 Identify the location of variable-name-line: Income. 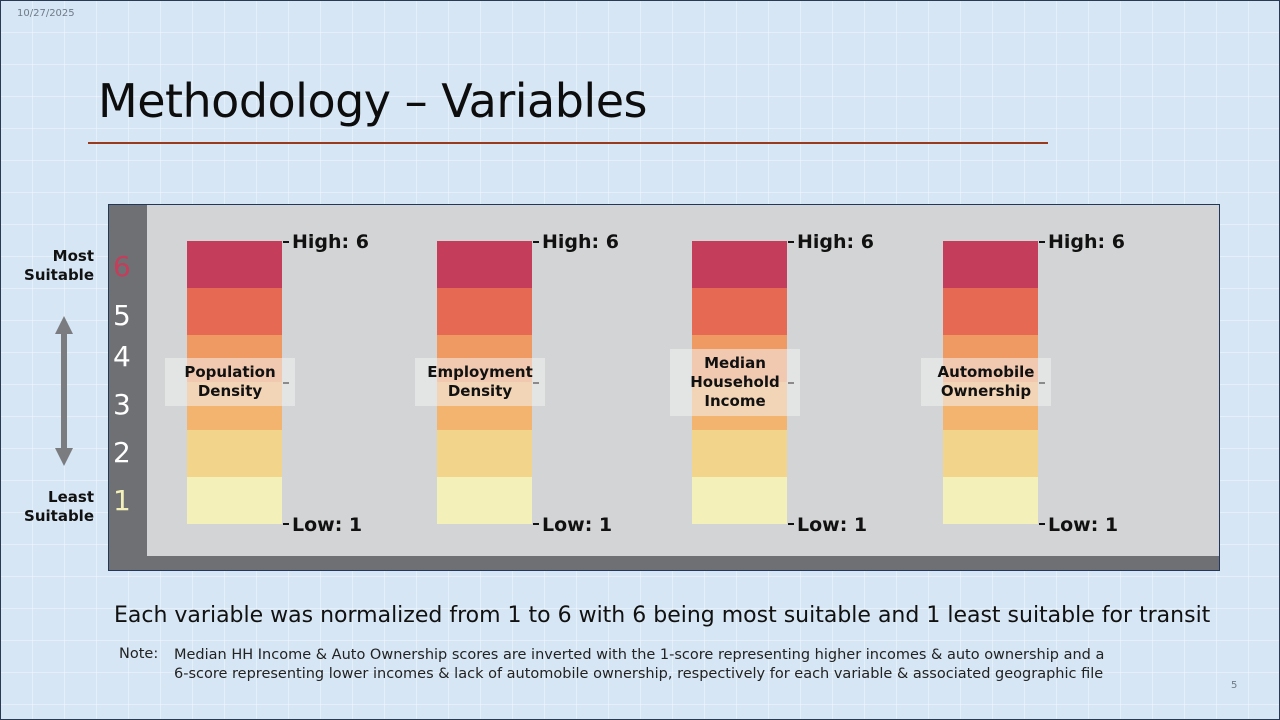
(735, 400).